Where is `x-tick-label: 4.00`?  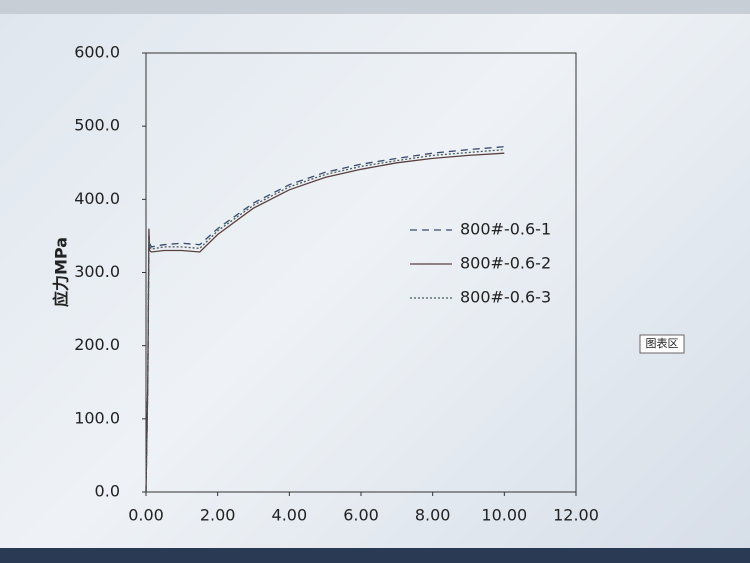 x-tick-label: 4.00 is located at coordinates (290, 515).